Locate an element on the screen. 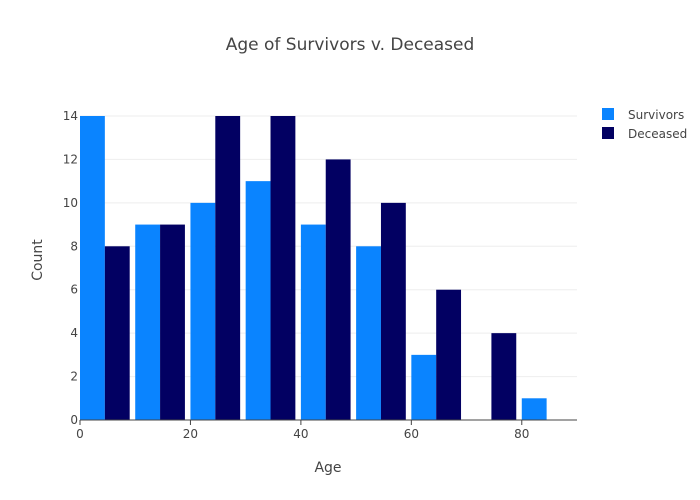 The width and height of the screenshot is (700, 500). x-tick-label: 20 is located at coordinates (190, 434).